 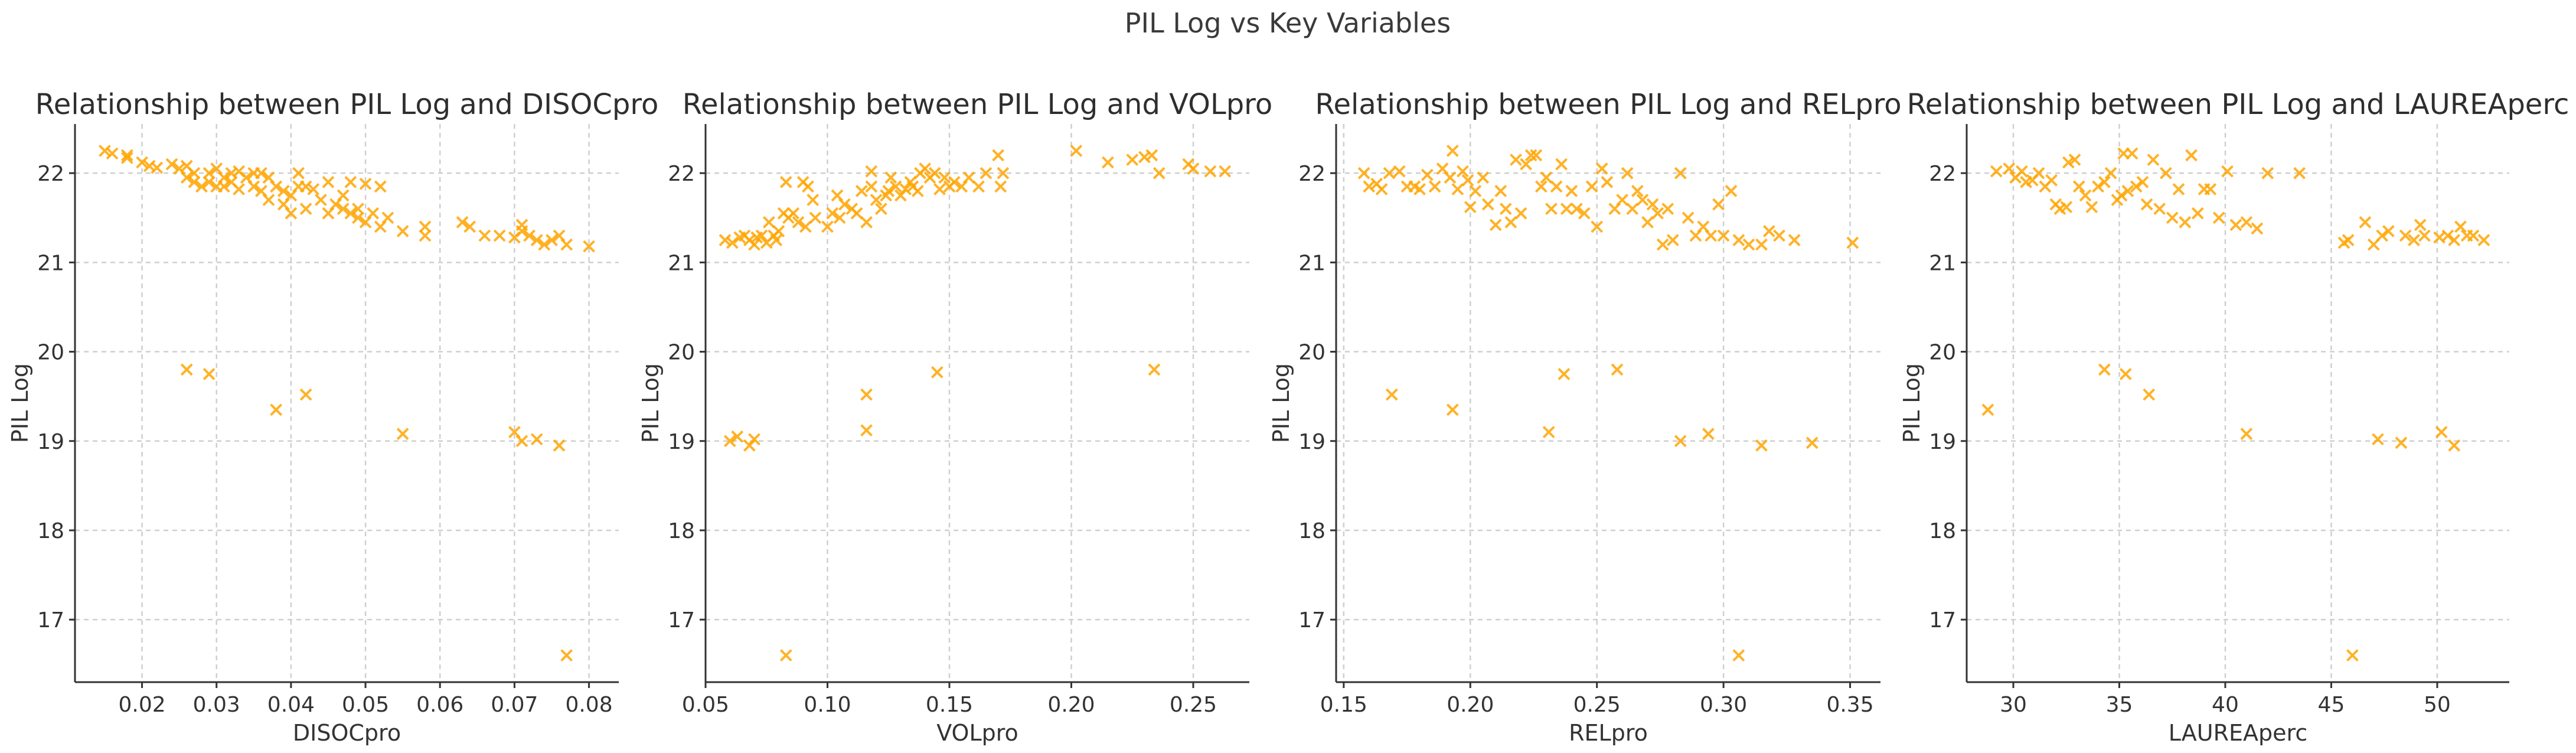 What do you see at coordinates (977, 104) in the screenshot?
I see `subplot-title: Relationship between PIL Log and VOLpro` at bounding box center [977, 104].